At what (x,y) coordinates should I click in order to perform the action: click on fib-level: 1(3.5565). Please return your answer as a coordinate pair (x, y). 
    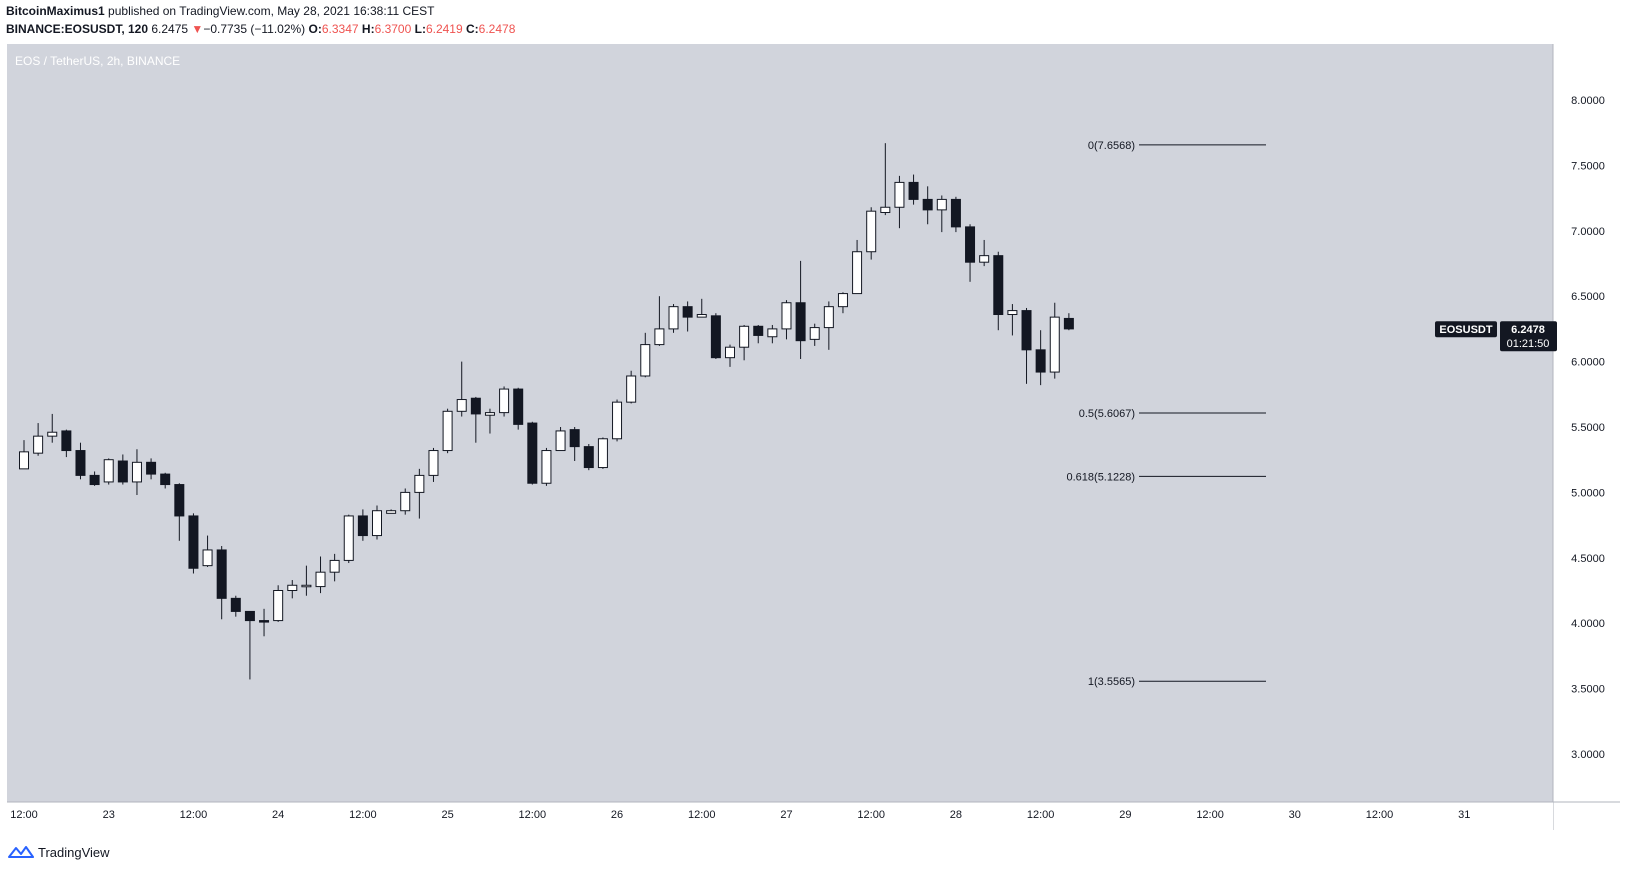
    Looking at the image, I should click on (1177, 682).